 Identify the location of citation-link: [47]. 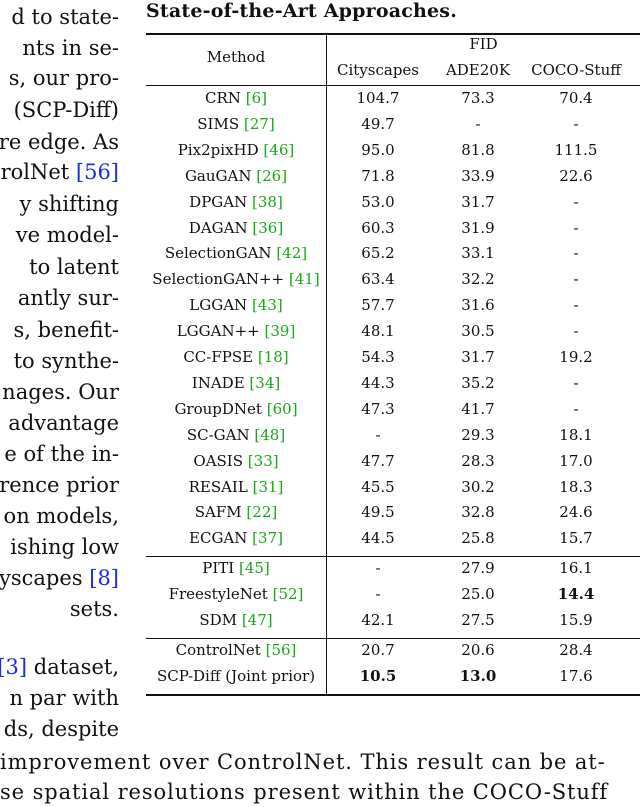
(257, 620).